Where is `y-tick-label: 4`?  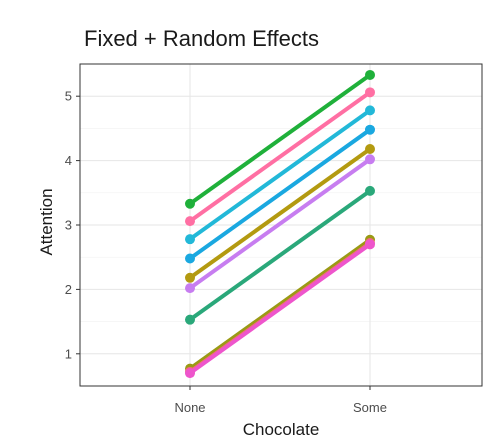 y-tick-label: 4 is located at coordinates (68, 160).